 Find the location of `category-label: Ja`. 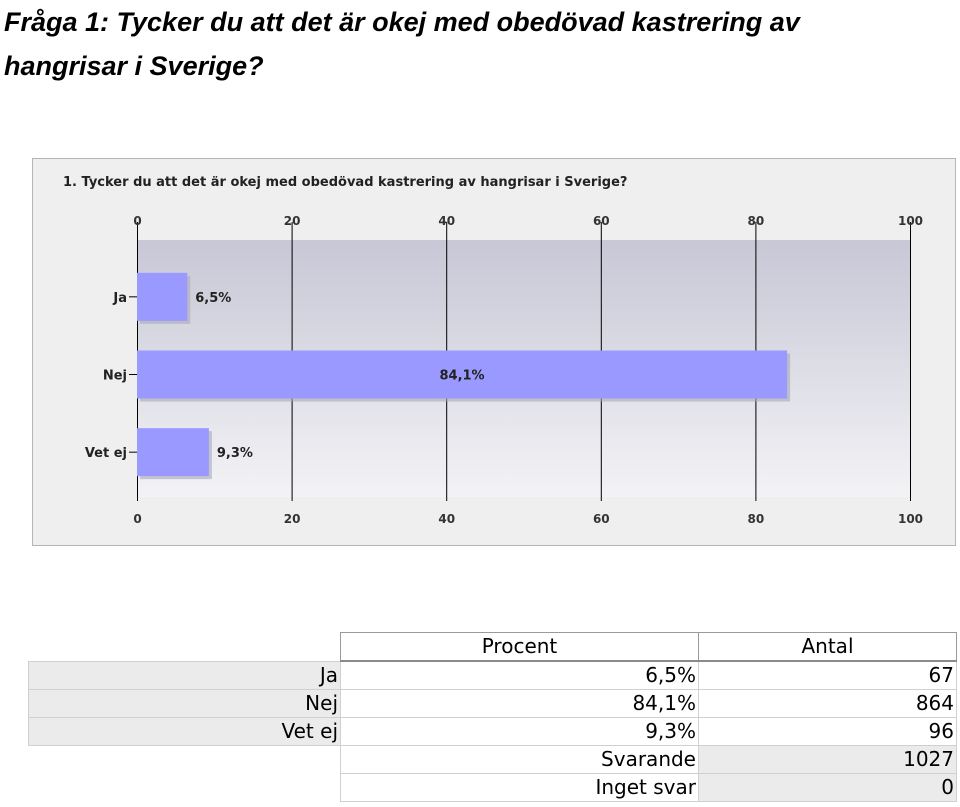

category-label: Ja is located at coordinates (119, 298).